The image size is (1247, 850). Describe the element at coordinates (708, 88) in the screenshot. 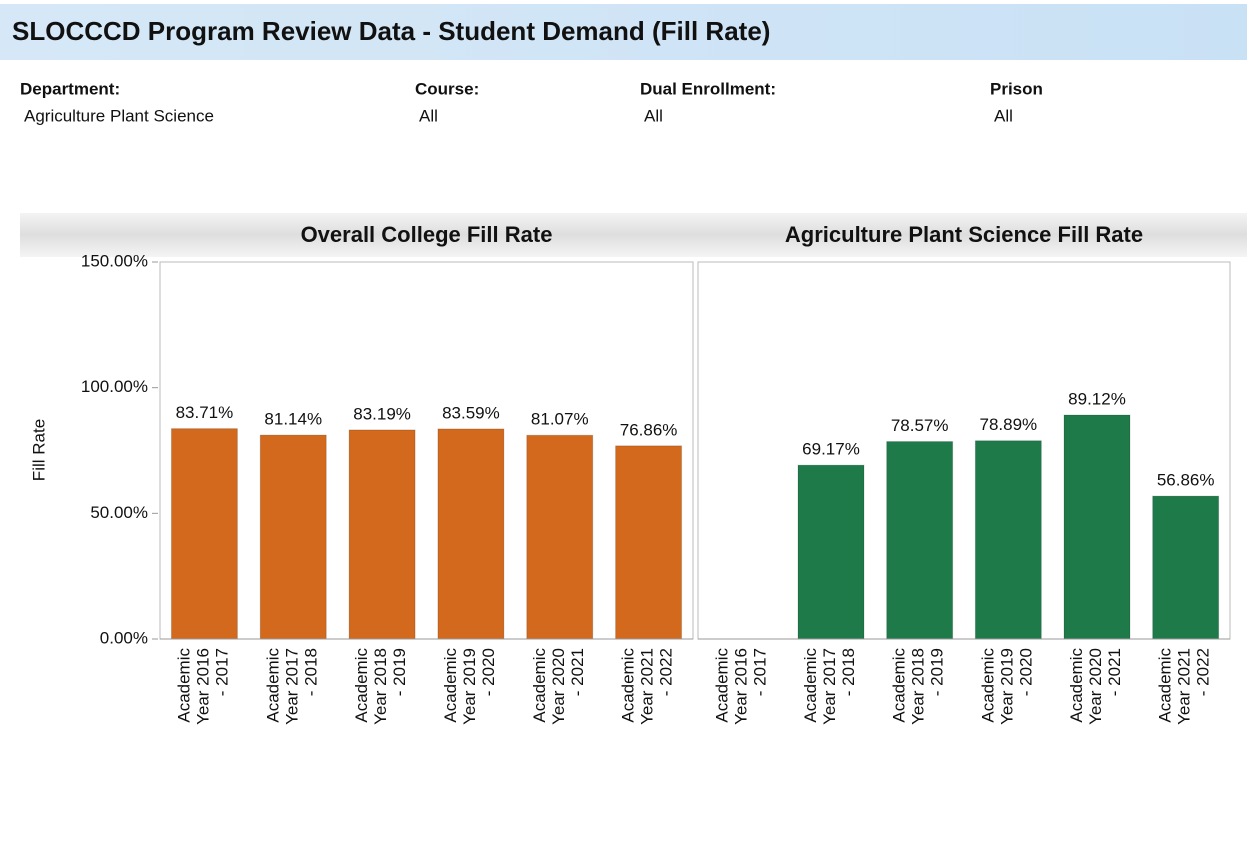

I see `filter-label: Dual Enrollment:` at that location.